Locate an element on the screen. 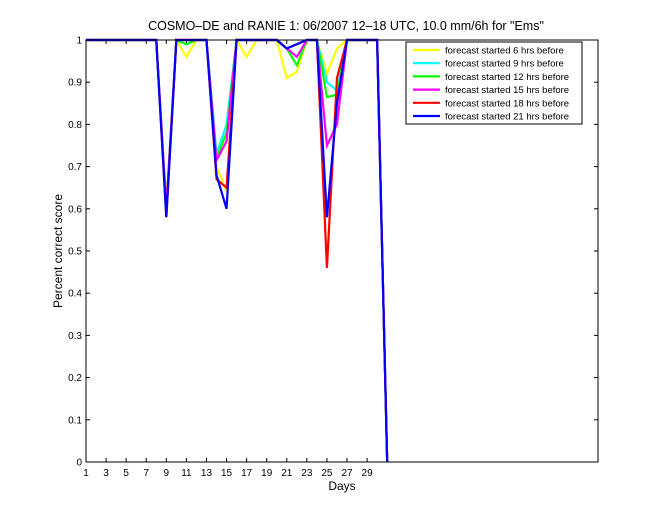 The width and height of the screenshot is (660, 520). y-tick-label: 0.4 is located at coordinates (75, 294).